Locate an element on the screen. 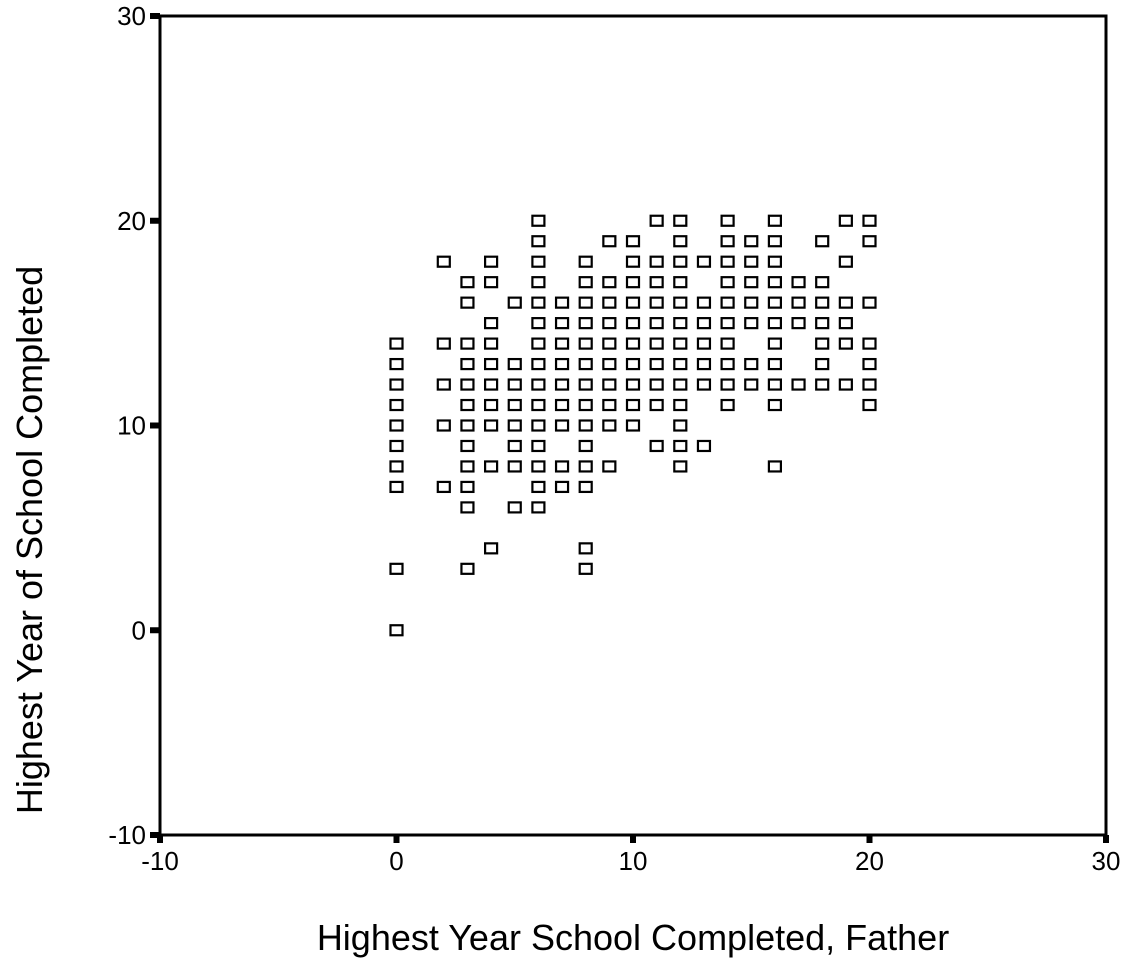 This screenshot has height=978, width=1128. x-tick-label: 30 is located at coordinates (1106, 861).